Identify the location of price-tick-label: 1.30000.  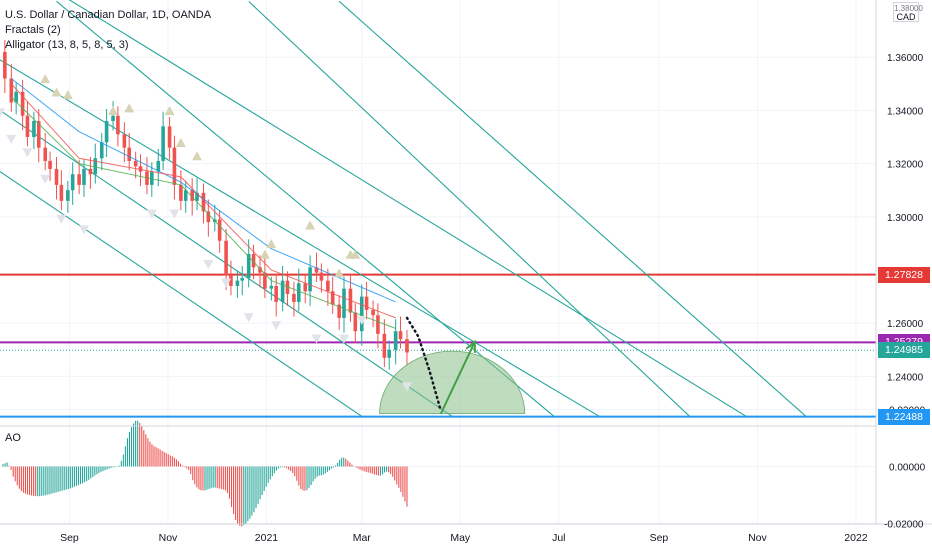
(905, 218).